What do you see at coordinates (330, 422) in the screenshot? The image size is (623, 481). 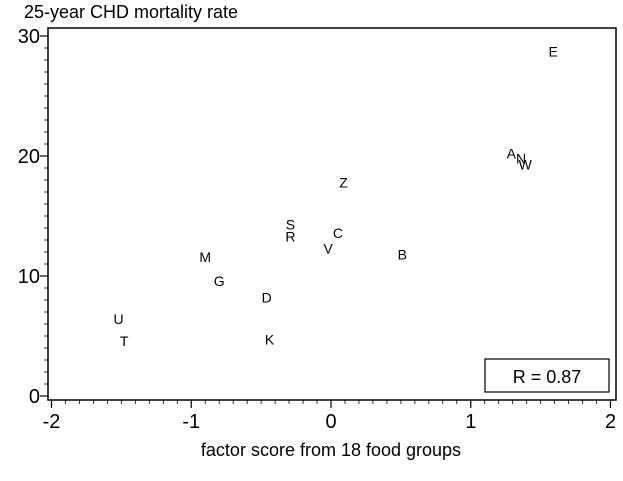 I see `x-tick-label: 0` at bounding box center [330, 422].